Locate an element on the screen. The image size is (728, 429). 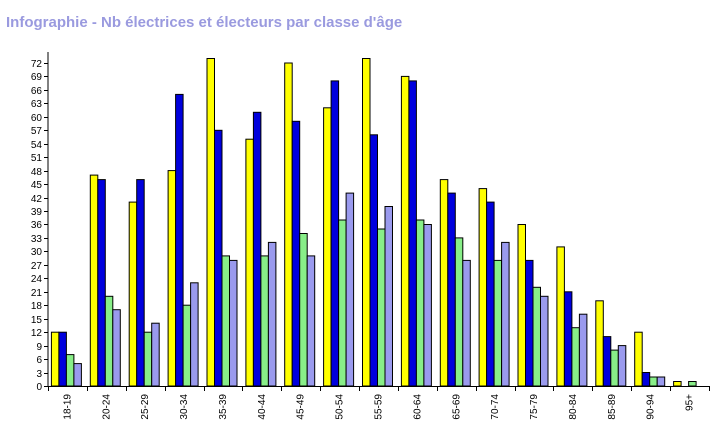
y-tick-label: 54 is located at coordinates (37, 145).